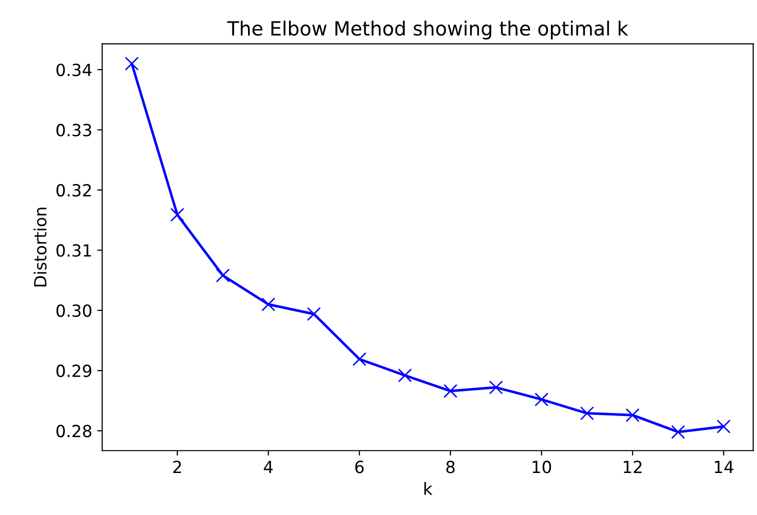  What do you see at coordinates (73, 190) in the screenshot?
I see `y-tick-label: 0.32` at bounding box center [73, 190].